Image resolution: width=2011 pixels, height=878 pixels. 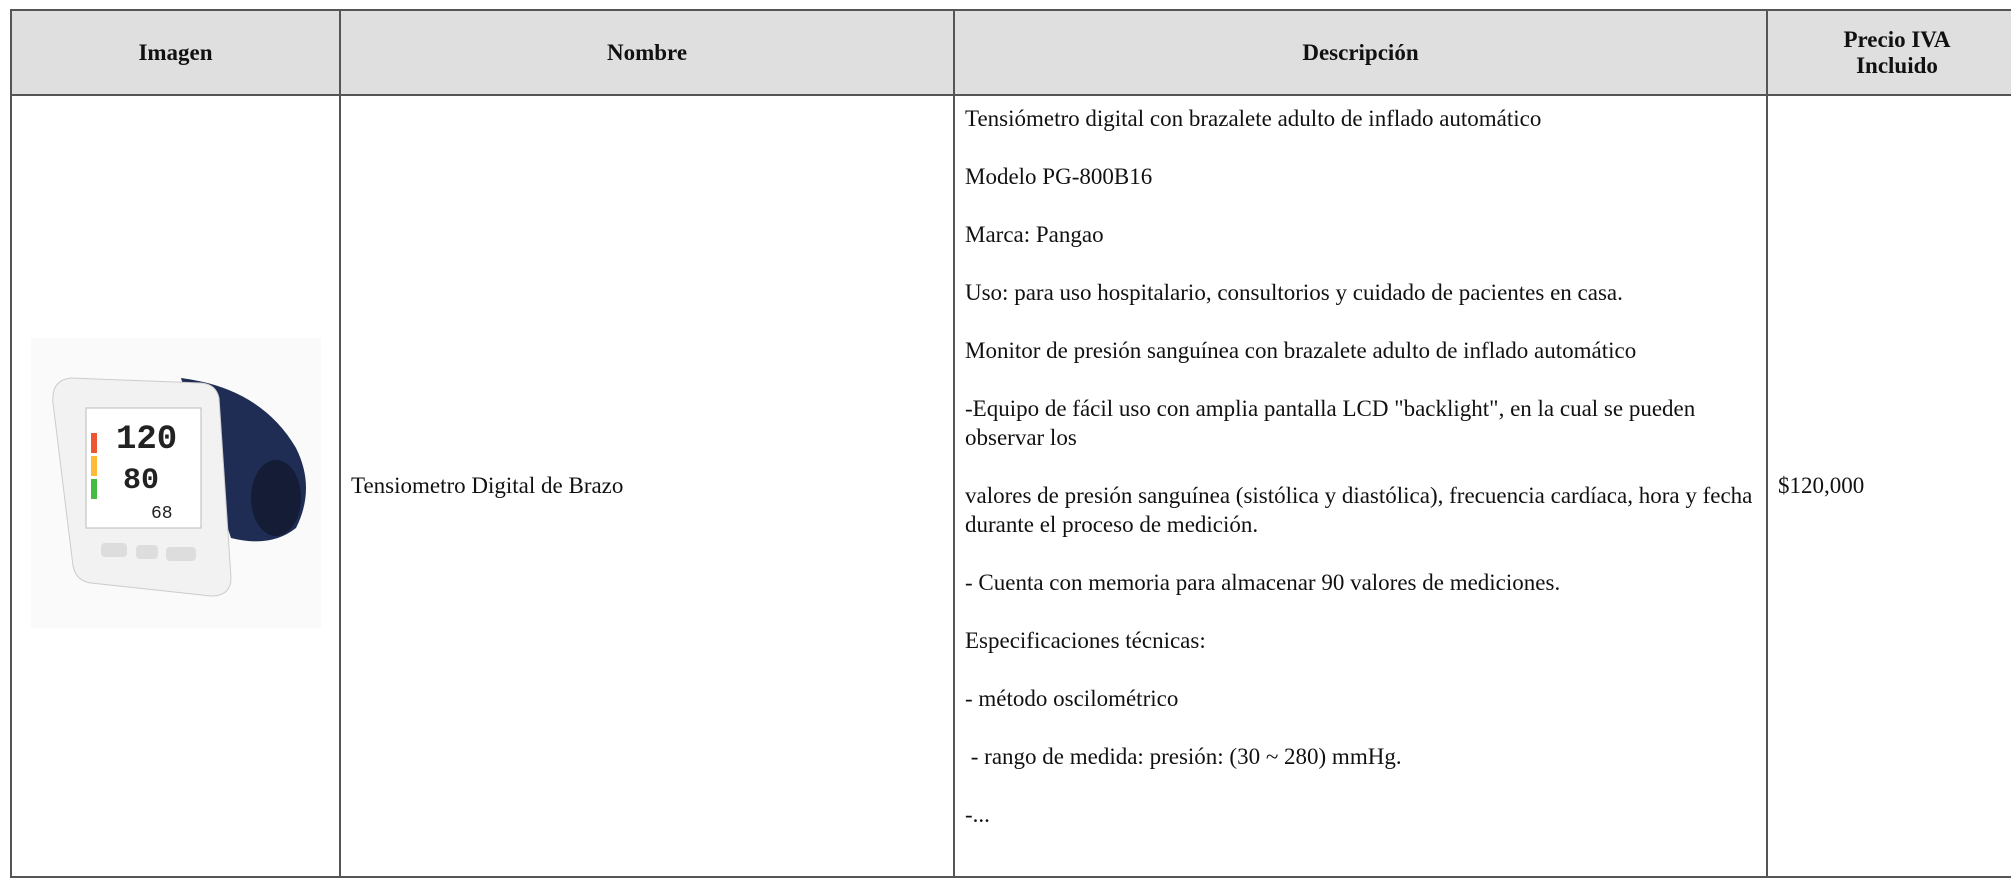 What do you see at coordinates (175, 52) in the screenshot?
I see `header-cell: Imagen` at bounding box center [175, 52].